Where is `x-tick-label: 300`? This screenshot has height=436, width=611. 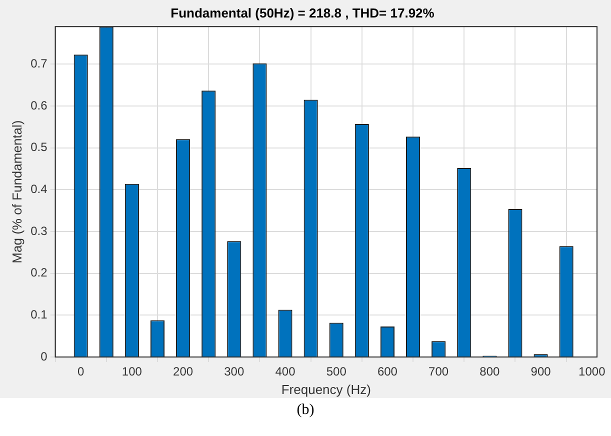
x-tick-label: 300 is located at coordinates (234, 371).